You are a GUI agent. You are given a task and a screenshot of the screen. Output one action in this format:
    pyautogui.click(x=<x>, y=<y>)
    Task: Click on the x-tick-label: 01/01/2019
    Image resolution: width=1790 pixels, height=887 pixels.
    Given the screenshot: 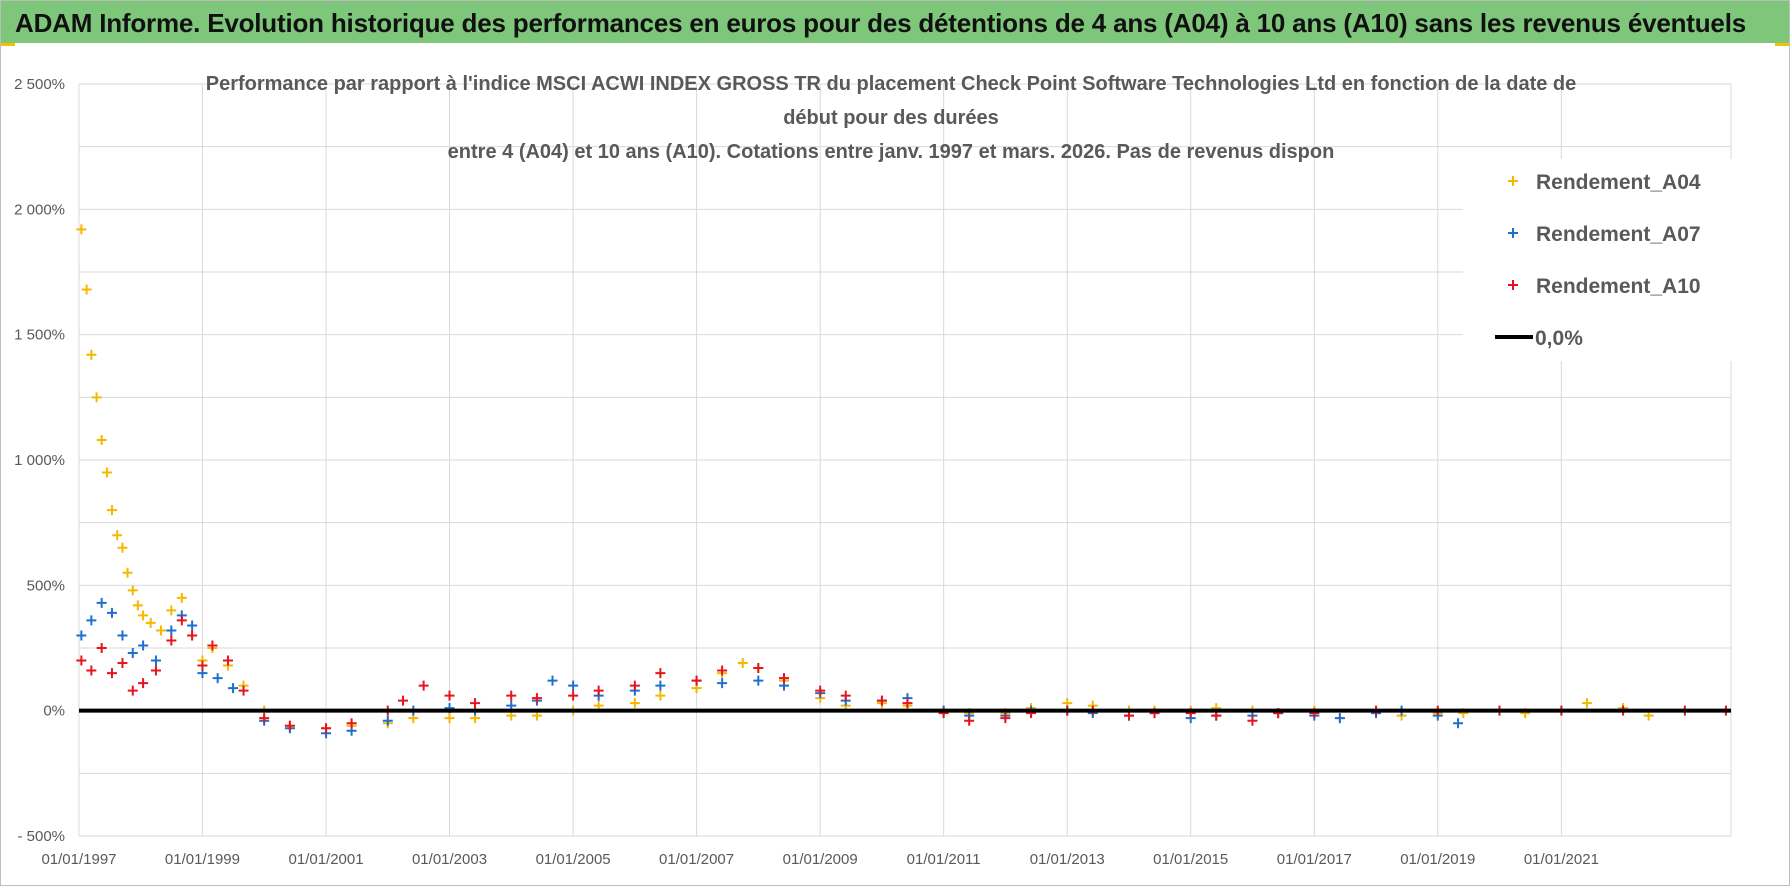 What is the action you would take?
    pyautogui.click(x=1437, y=859)
    